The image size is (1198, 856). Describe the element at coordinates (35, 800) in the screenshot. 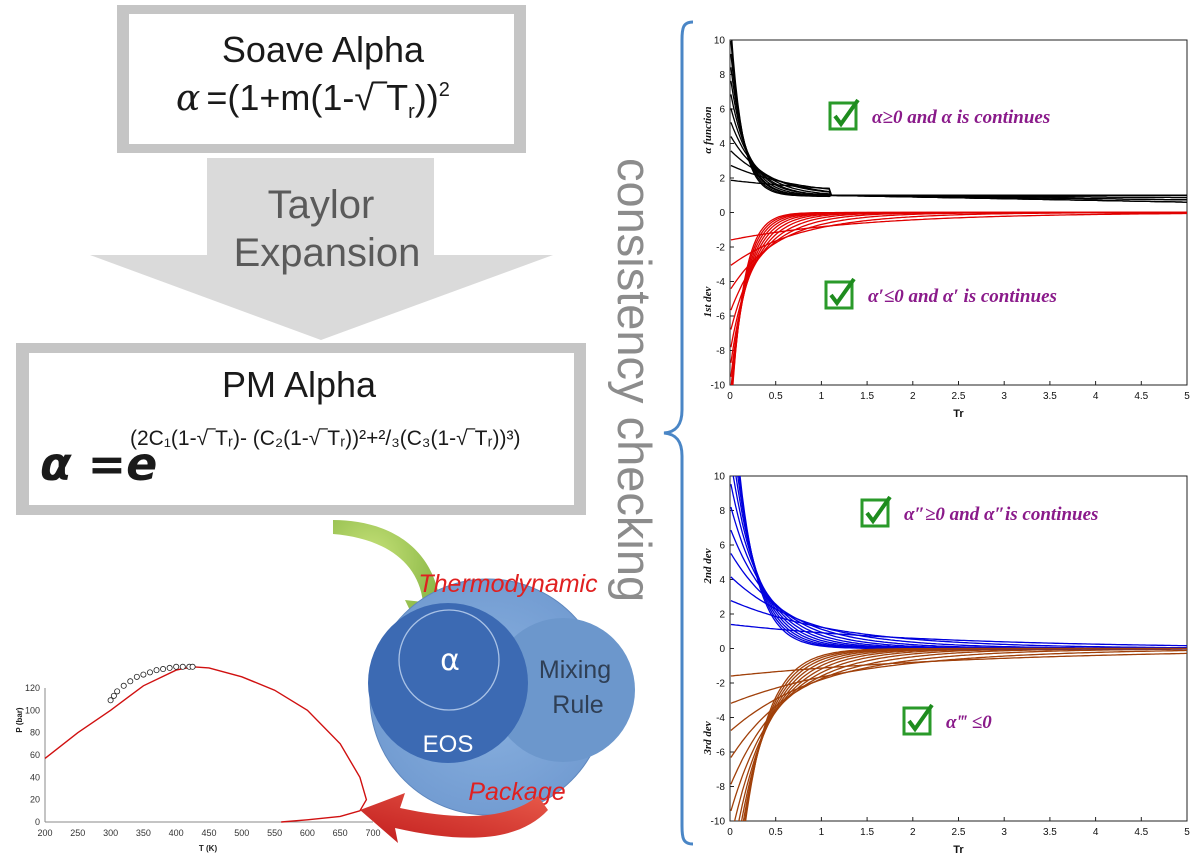

I see `pt-y-tick-label: 20` at that location.